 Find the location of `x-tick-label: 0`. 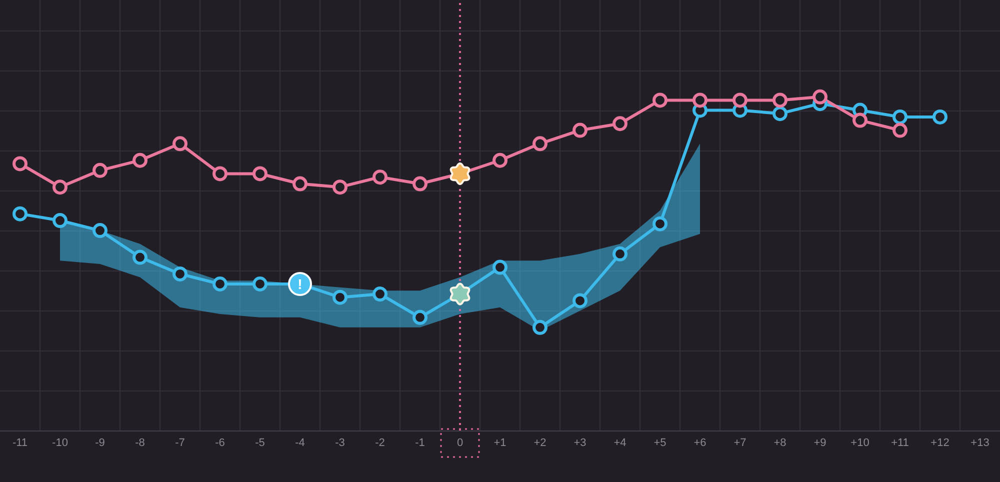

x-tick-label: 0 is located at coordinates (460, 443).